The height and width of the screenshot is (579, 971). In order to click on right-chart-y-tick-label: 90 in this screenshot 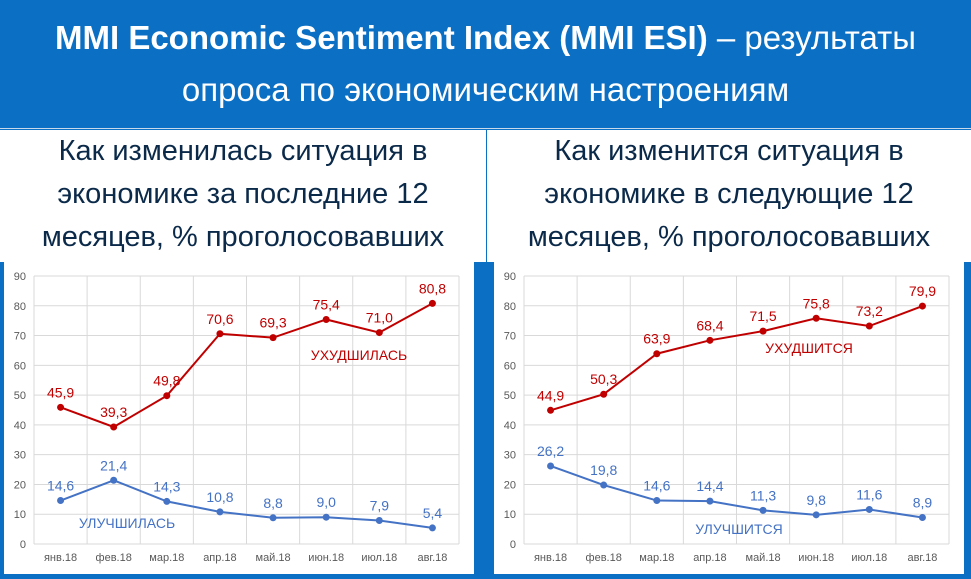, I will do `click(510, 277)`.